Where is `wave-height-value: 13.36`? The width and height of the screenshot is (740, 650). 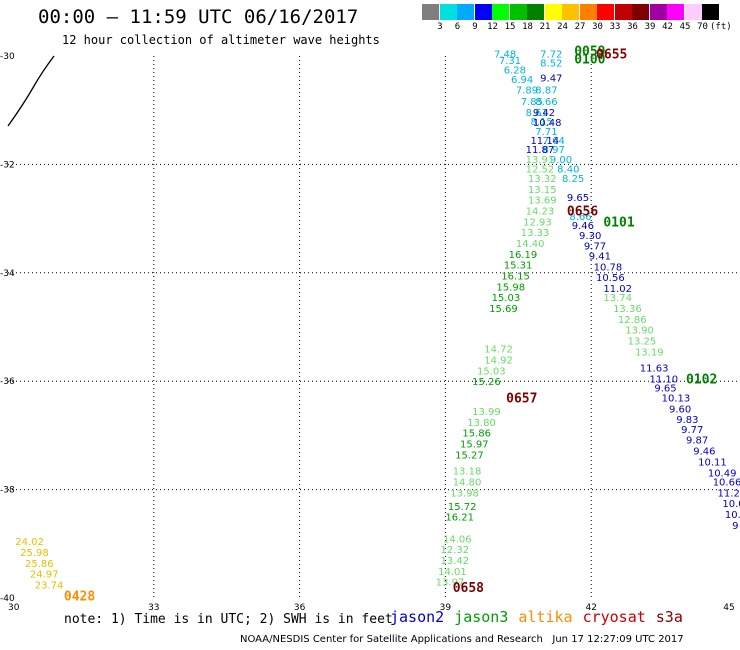 wave-height-value: 13.36 is located at coordinates (627, 309).